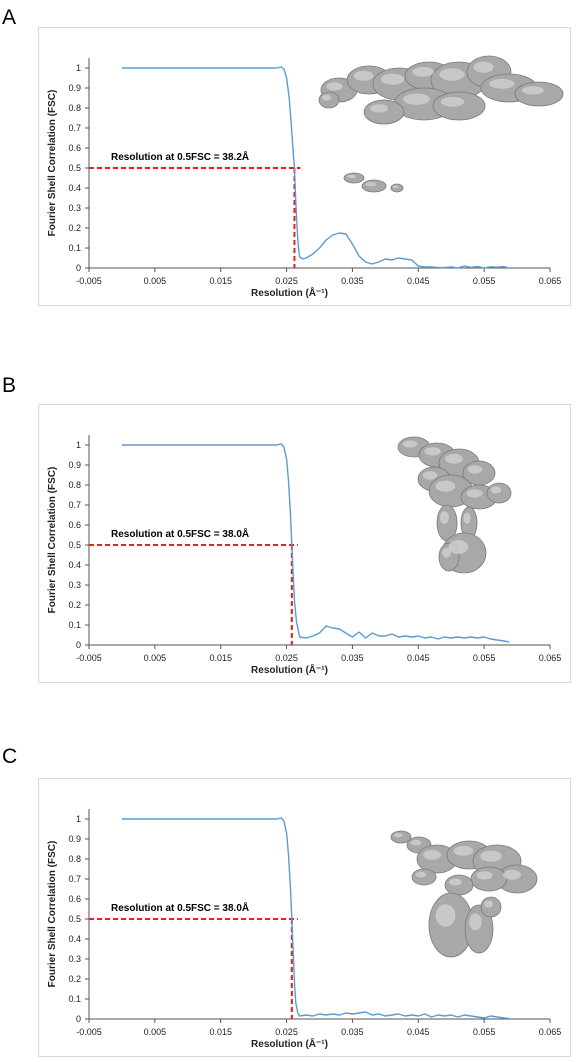 The image size is (582, 1062). I want to click on density-map-render, so click(441, 124).